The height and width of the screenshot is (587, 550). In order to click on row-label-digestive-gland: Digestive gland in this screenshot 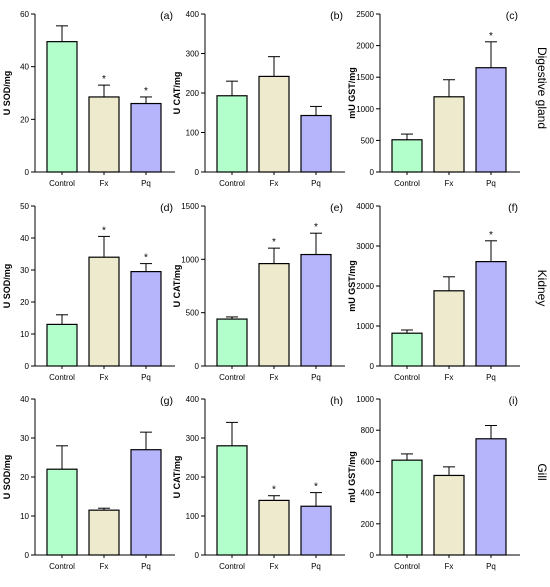, I will do `click(542, 88)`.